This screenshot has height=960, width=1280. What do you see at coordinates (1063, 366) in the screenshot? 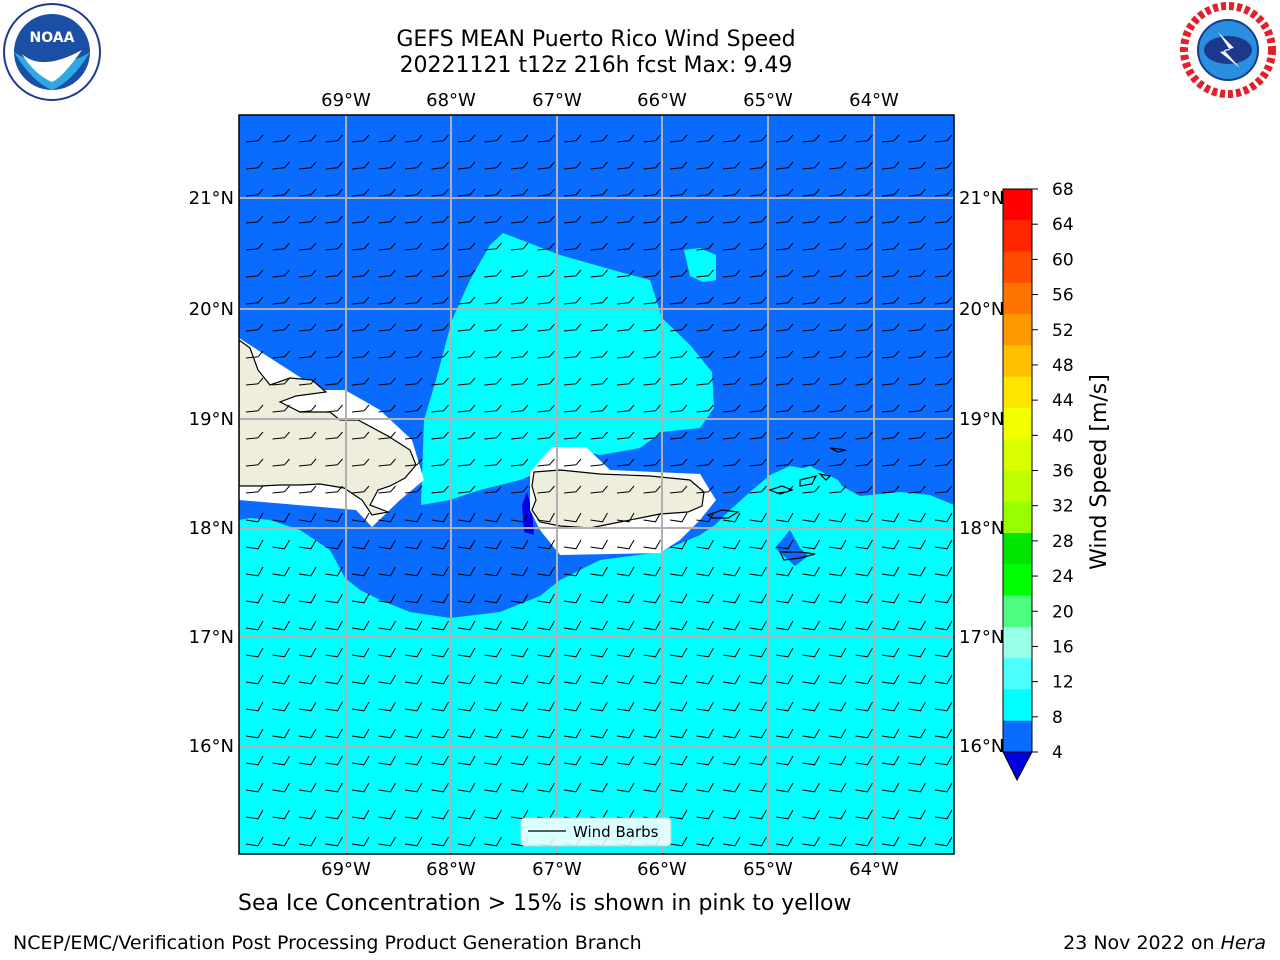
I see `colorbar-tick-label: 48` at bounding box center [1063, 366].